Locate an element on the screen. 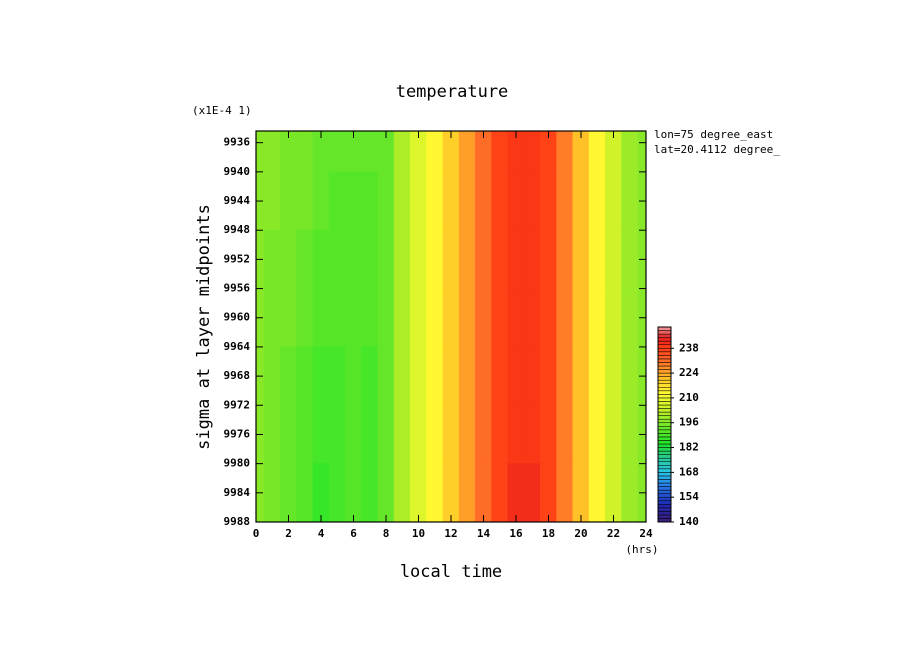 The image size is (904, 654). y-tick-label: 9968 is located at coordinates (237, 375).